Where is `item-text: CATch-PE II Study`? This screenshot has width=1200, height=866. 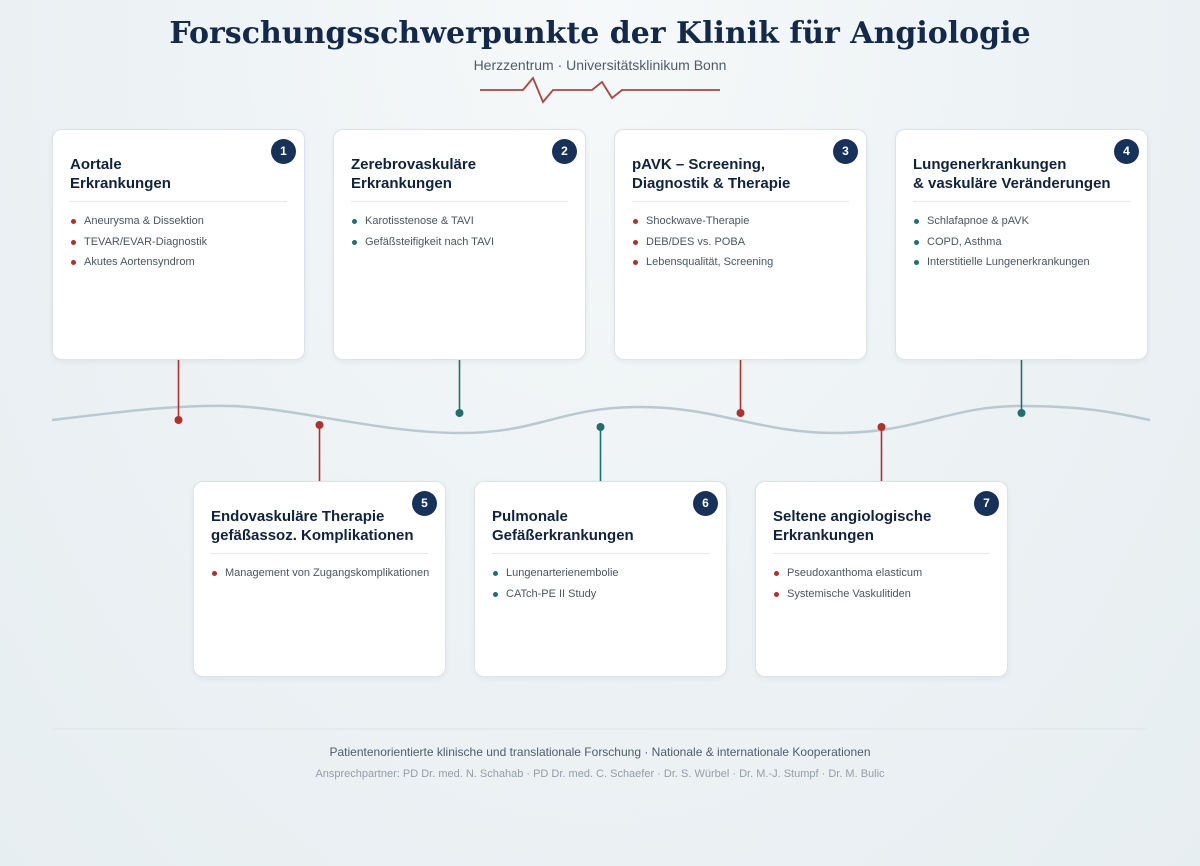
item-text: CATch-PE II Study is located at coordinates (551, 593).